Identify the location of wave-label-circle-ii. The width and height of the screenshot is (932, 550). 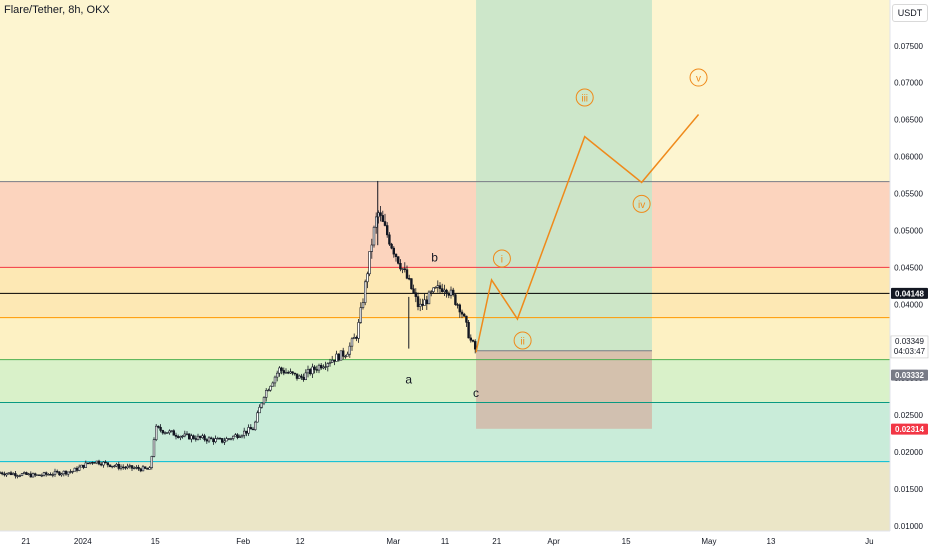
(522, 340).